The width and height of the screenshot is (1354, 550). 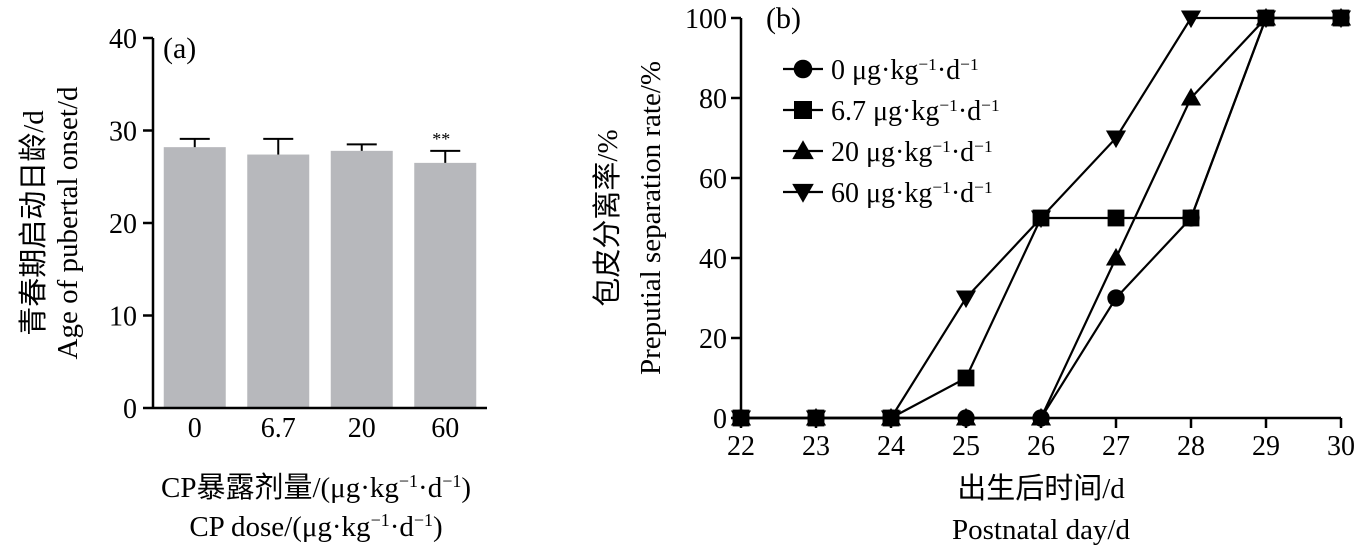 I want to click on x-tick-label-29: 29, so click(x=1266, y=446).